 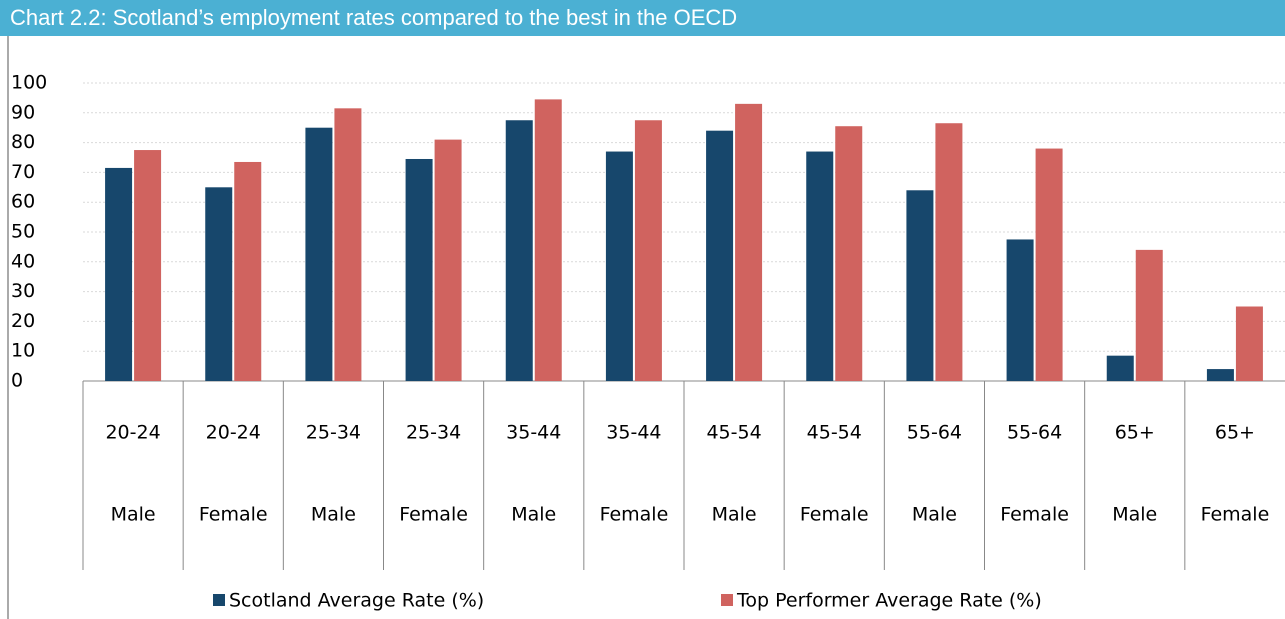 I want to click on title-bar, so click(x=642, y=18).